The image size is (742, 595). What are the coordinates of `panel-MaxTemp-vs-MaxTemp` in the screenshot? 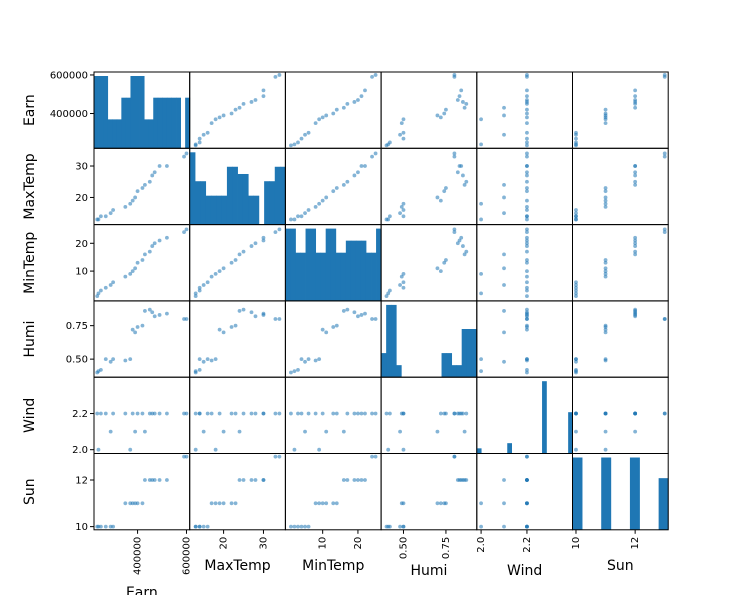 It's located at (237, 186).